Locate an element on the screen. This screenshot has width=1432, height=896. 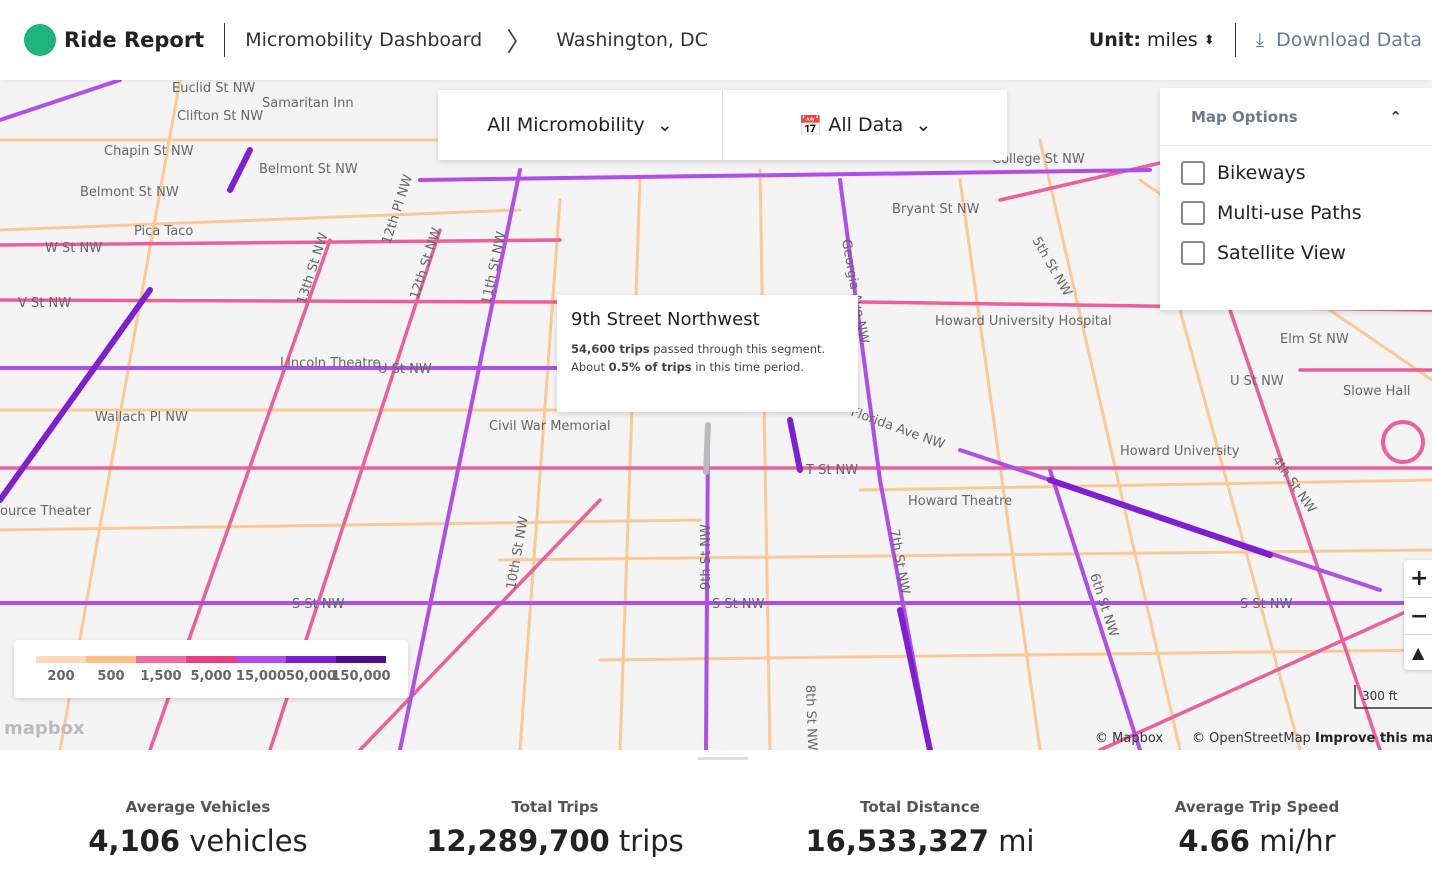
map-options-header: Map Options ⌃ is located at coordinates (1296, 117).